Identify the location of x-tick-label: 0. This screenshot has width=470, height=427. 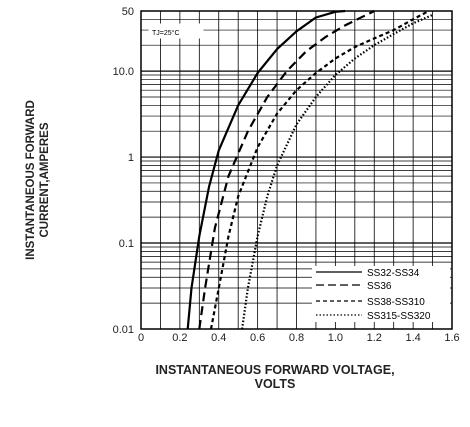
(141, 338).